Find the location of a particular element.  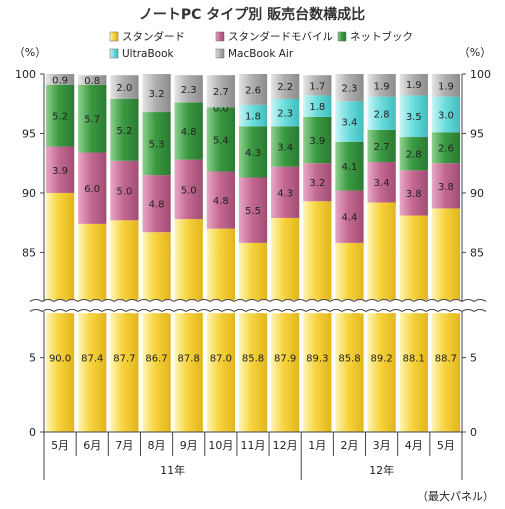

y-tick-label-right-0: 0 is located at coordinates (473, 432).